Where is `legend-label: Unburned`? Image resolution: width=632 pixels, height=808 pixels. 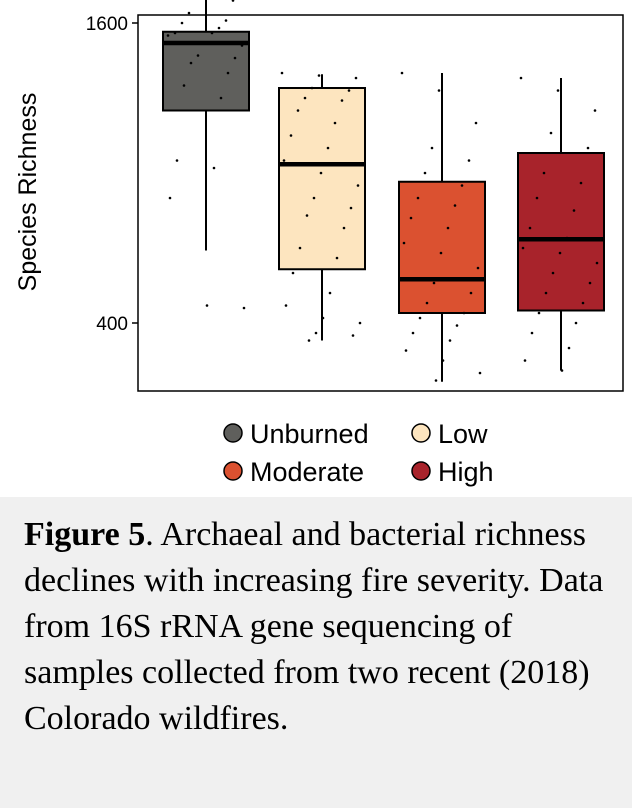 legend-label: Unburned is located at coordinates (309, 434).